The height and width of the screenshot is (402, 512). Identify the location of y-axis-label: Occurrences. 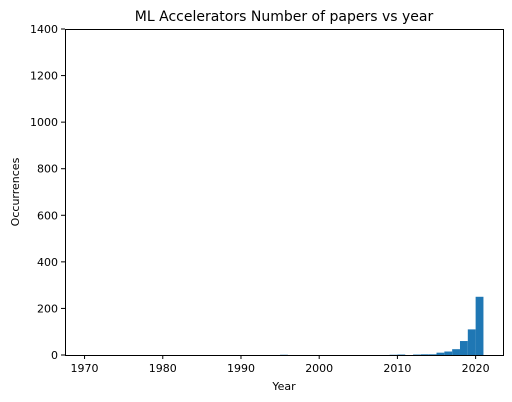
(15, 191).